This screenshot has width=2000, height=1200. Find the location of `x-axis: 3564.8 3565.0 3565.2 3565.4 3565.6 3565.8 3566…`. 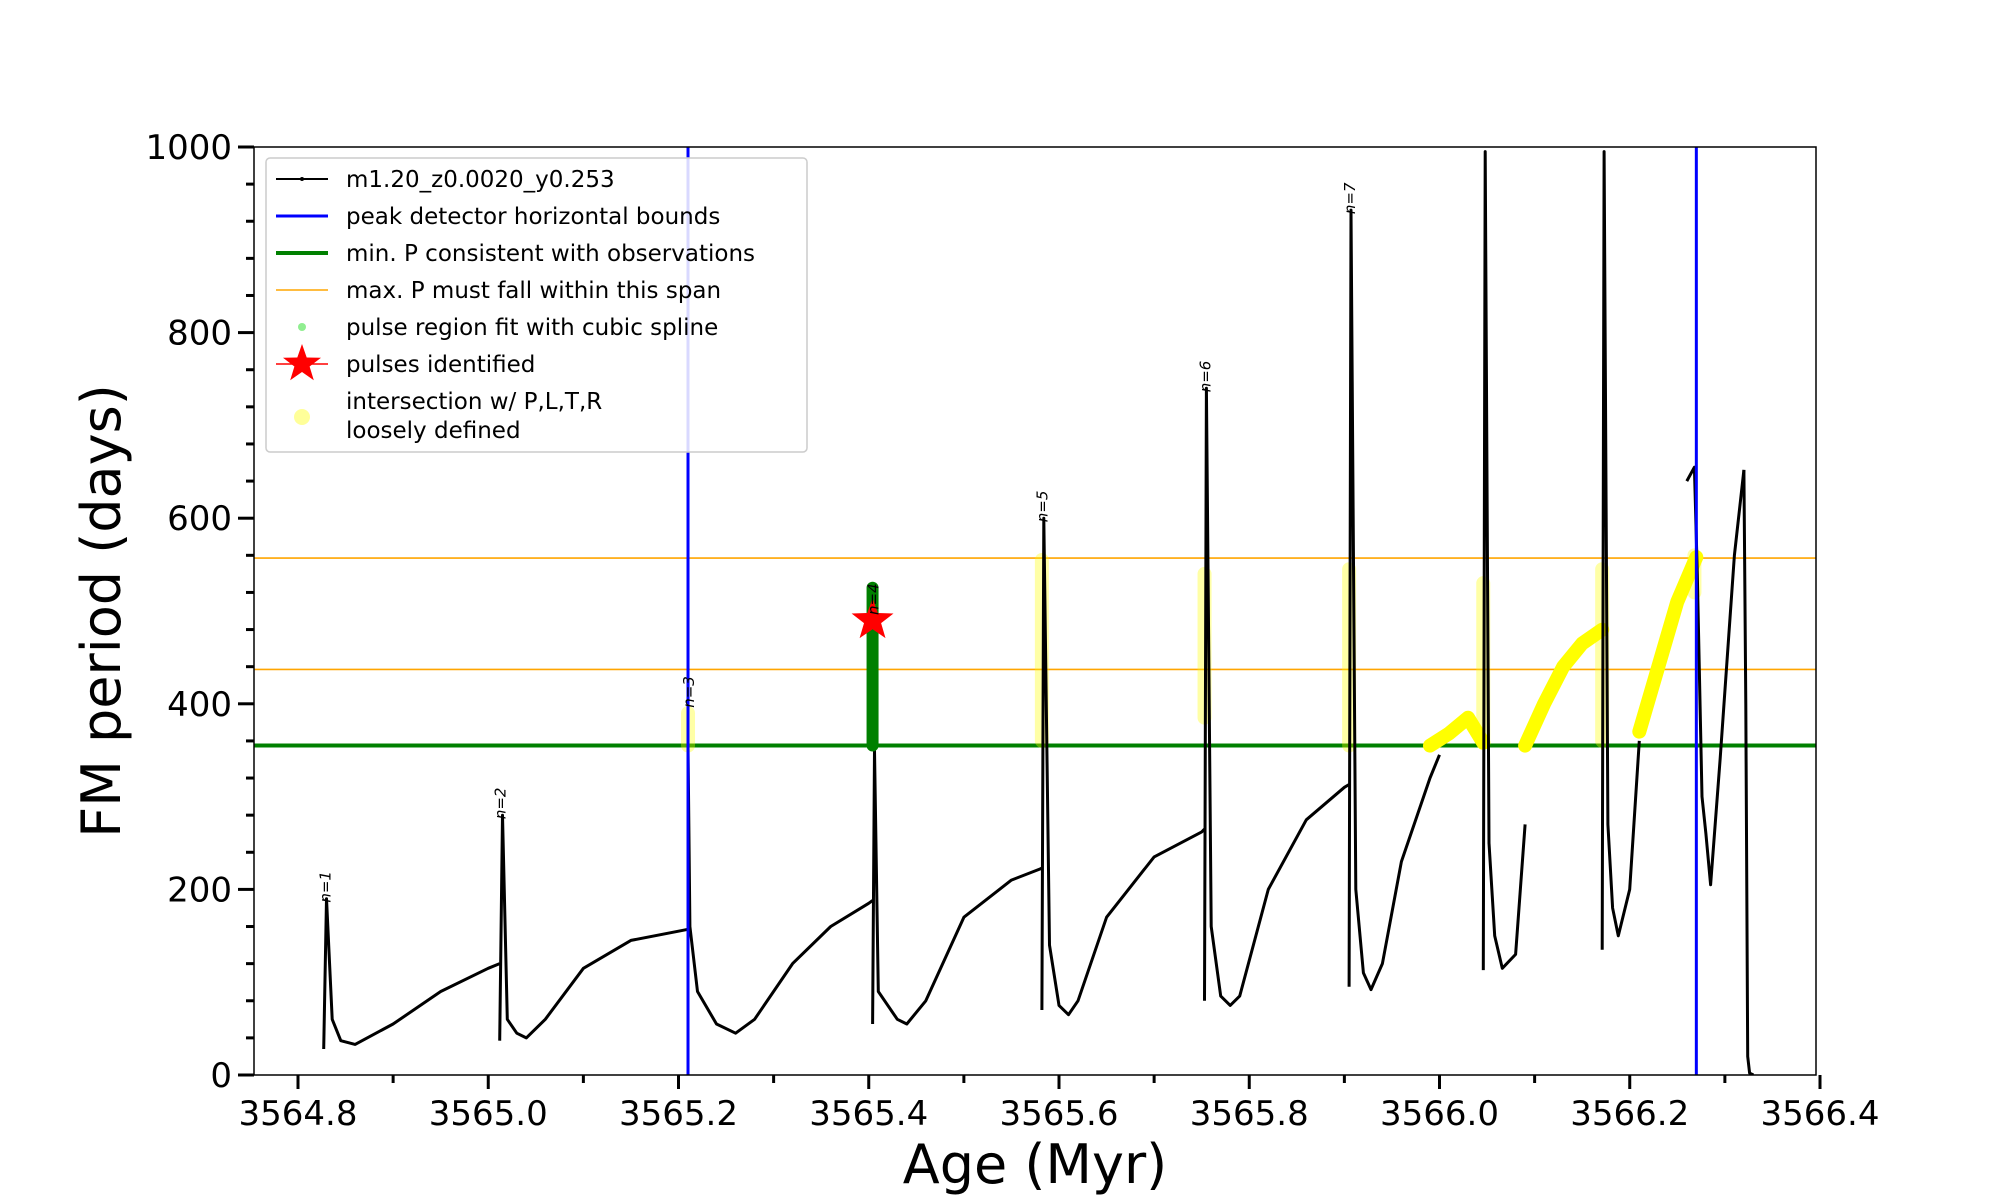

x-axis: 3564.8 3565.0 3565.2 3565.4 3565.6 3565.8 3566… is located at coordinates (1059, 1104).